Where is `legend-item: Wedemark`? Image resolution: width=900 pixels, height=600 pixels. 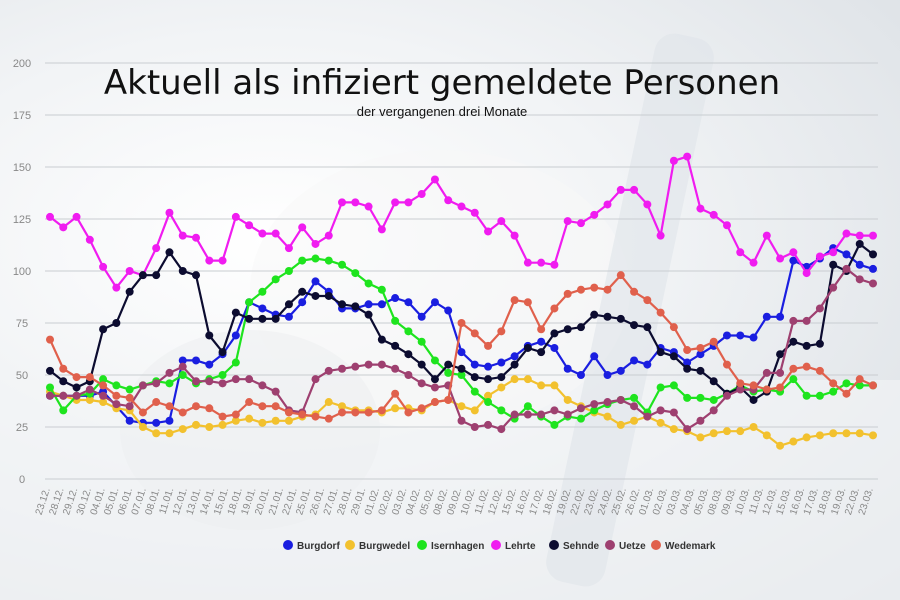
legend-item: Wedemark is located at coordinates (683, 546).